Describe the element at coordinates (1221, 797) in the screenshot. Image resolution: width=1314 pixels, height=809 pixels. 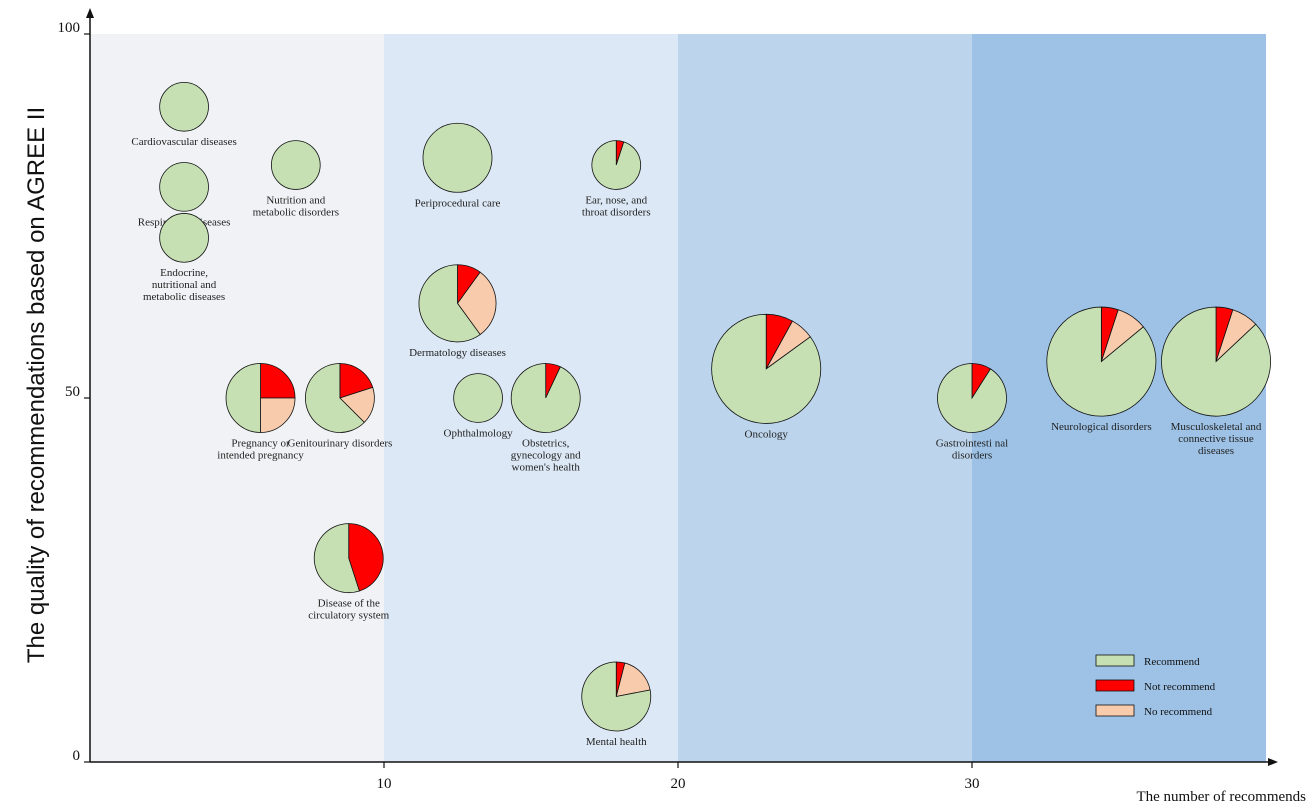
I see `x-axis-label: The number of recommends` at that location.